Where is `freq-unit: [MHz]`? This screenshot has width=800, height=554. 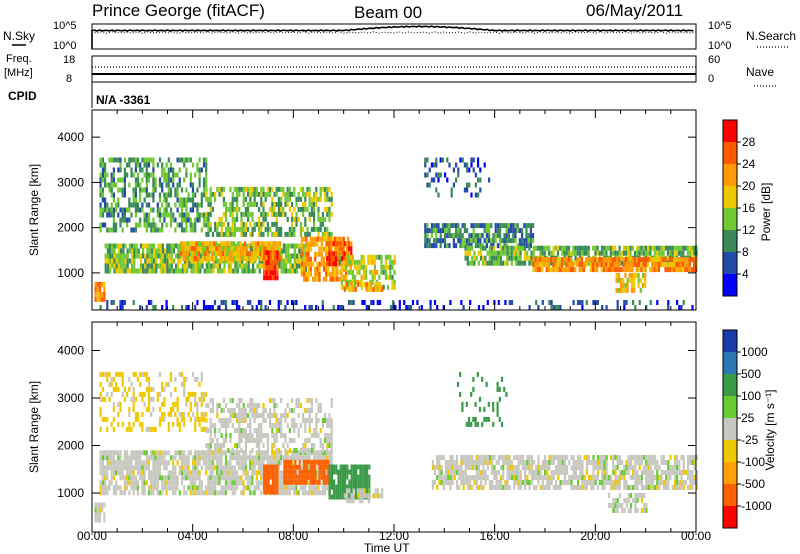 freq-unit: [MHz] is located at coordinates (18, 73).